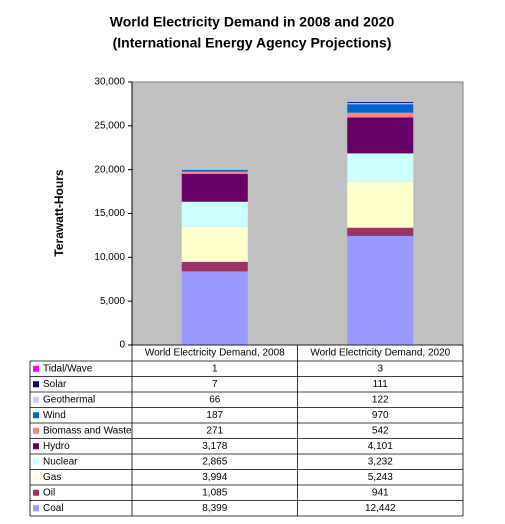  I want to click on y-tick-label: 30,000, so click(109, 82).